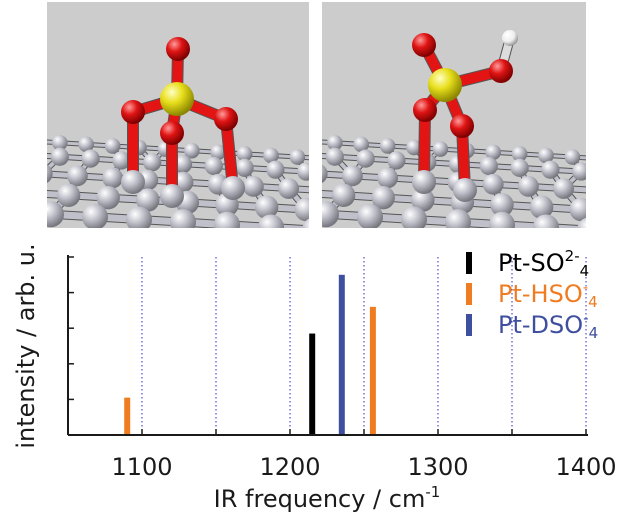  What do you see at coordinates (548, 294) in the screenshot?
I see `legend-entry-1: Pt-HSO-4` at bounding box center [548, 294].